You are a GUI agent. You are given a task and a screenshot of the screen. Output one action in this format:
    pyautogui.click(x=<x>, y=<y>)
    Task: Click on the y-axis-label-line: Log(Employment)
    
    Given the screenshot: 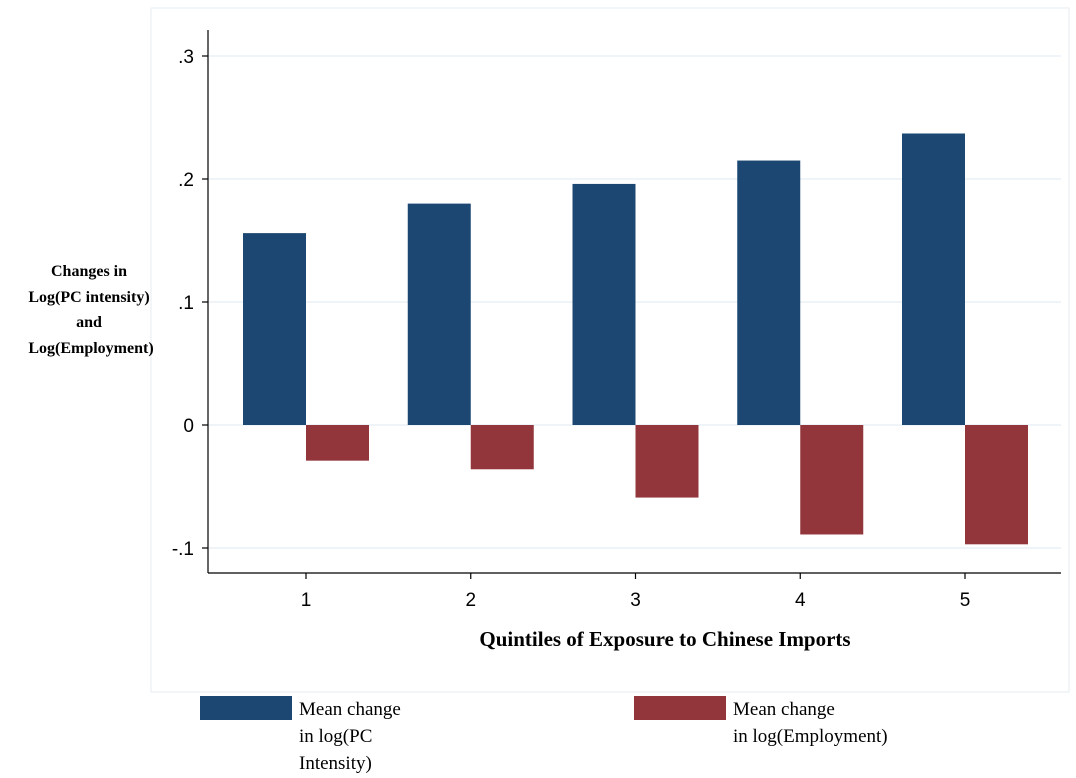 What is the action you would take?
    pyautogui.click(x=90, y=348)
    